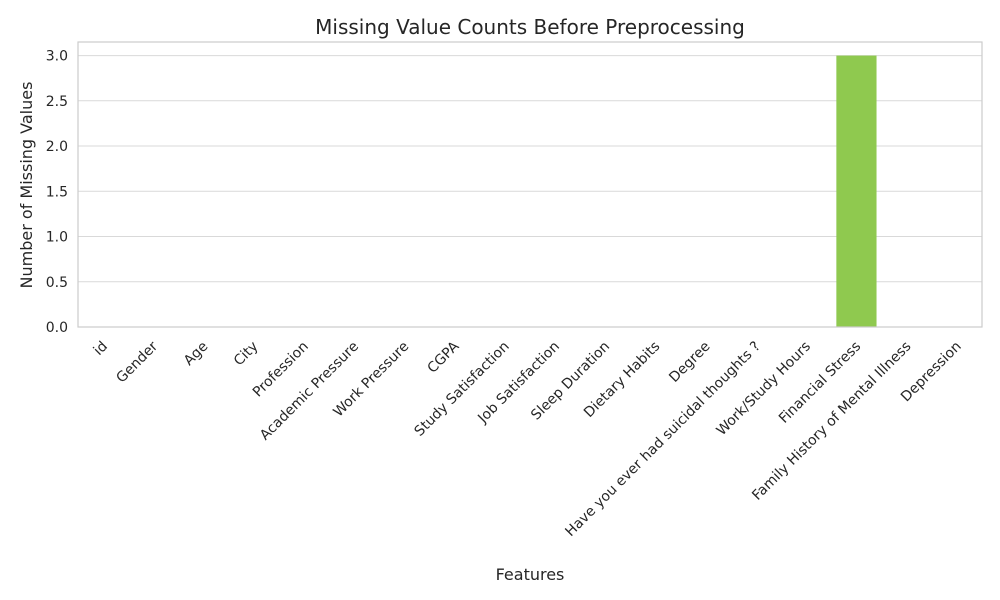 Image resolution: width=1000 pixels, height=600 pixels. What do you see at coordinates (246, 354) in the screenshot?
I see `x-tick-label: City` at bounding box center [246, 354].